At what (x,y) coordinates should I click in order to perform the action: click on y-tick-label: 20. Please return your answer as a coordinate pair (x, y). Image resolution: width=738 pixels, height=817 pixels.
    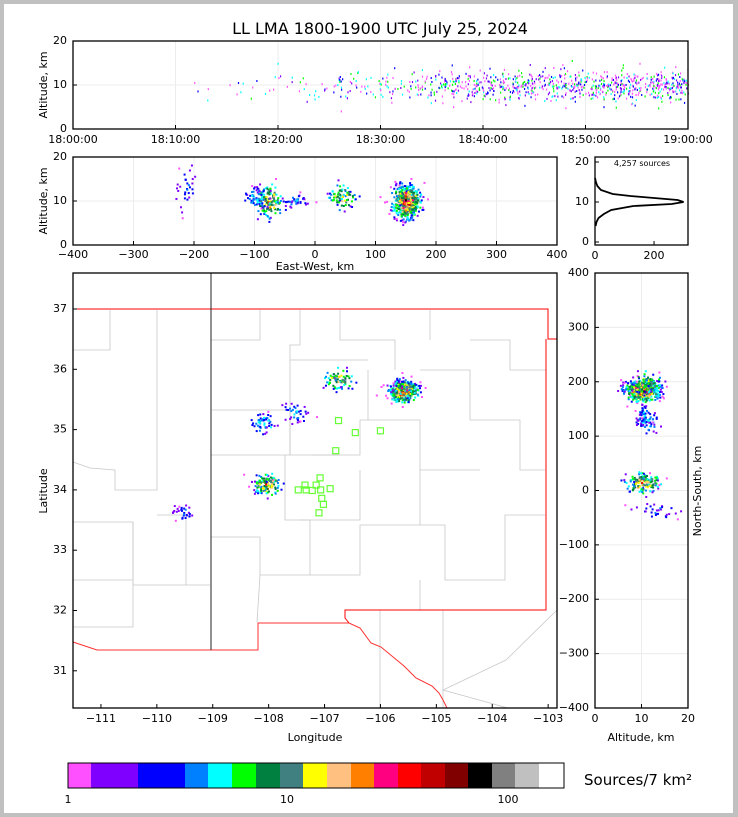
    Looking at the image, I should click on (582, 161).